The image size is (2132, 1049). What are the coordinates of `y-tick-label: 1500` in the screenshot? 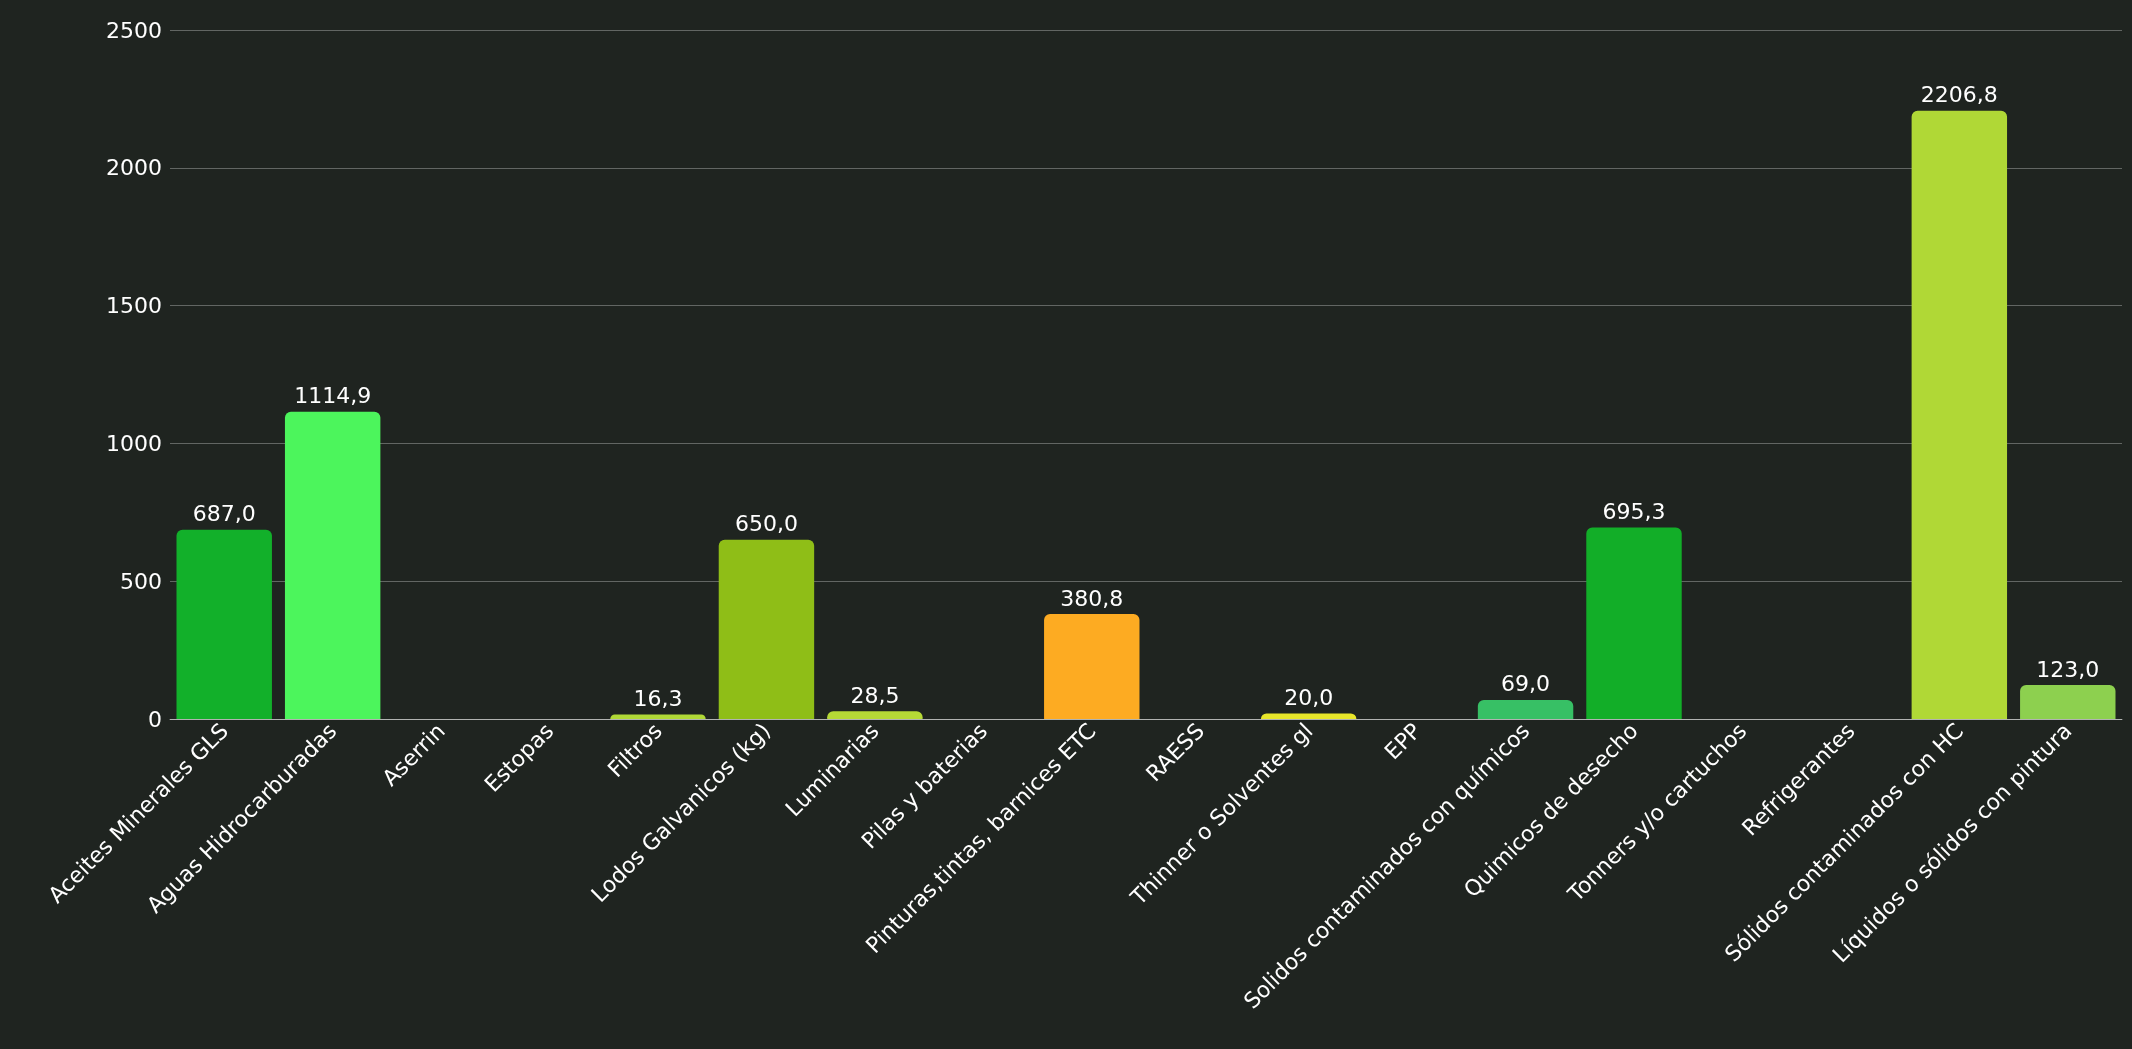 It's located at (134, 306).